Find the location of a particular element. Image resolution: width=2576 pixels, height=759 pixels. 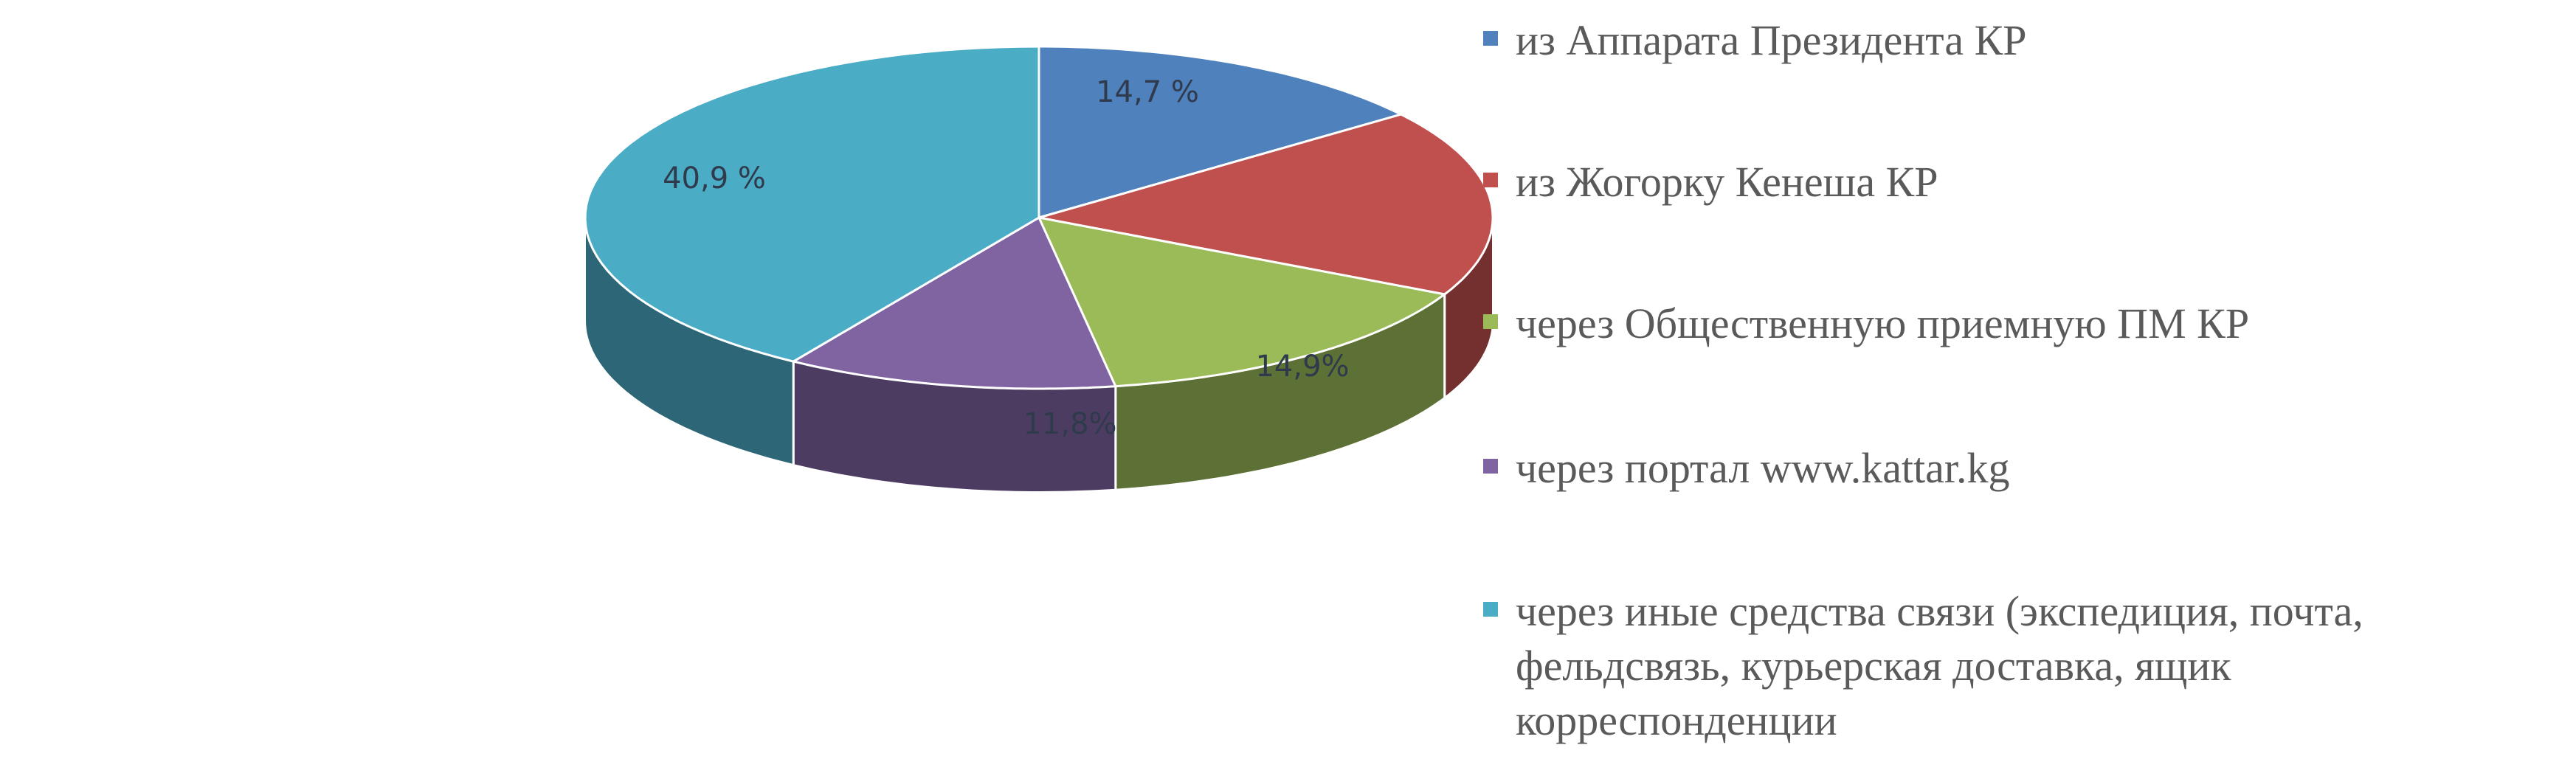

legend-item-priemnaya: через Общественную приемную ПМ КР is located at coordinates (2008, 324).